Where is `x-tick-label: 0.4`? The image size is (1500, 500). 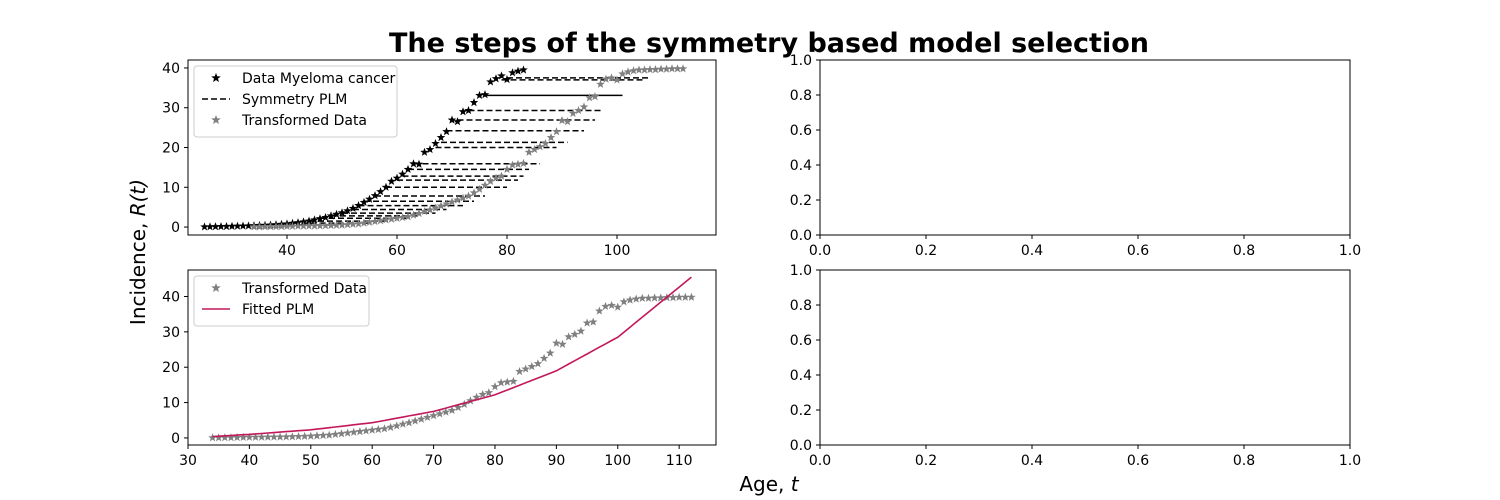
x-tick-label: 0.4 is located at coordinates (1032, 251).